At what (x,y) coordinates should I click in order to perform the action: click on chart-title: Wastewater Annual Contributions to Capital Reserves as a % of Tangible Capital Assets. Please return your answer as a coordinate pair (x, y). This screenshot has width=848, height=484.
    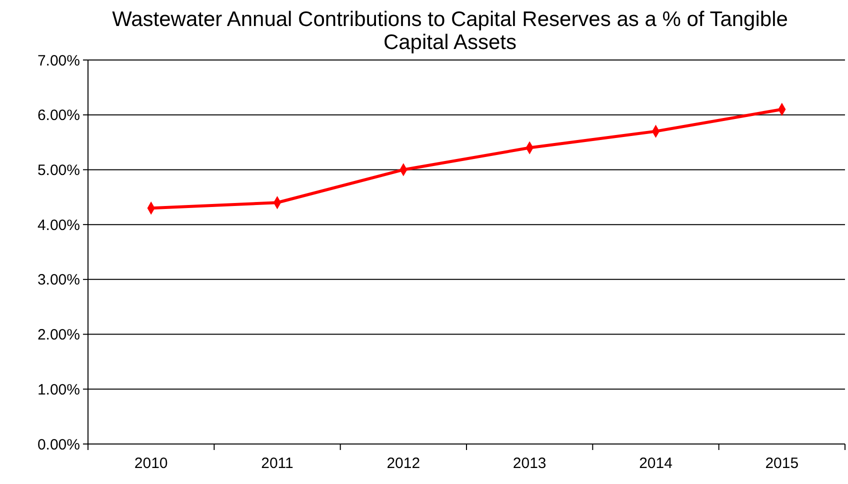
    Looking at the image, I should click on (450, 31).